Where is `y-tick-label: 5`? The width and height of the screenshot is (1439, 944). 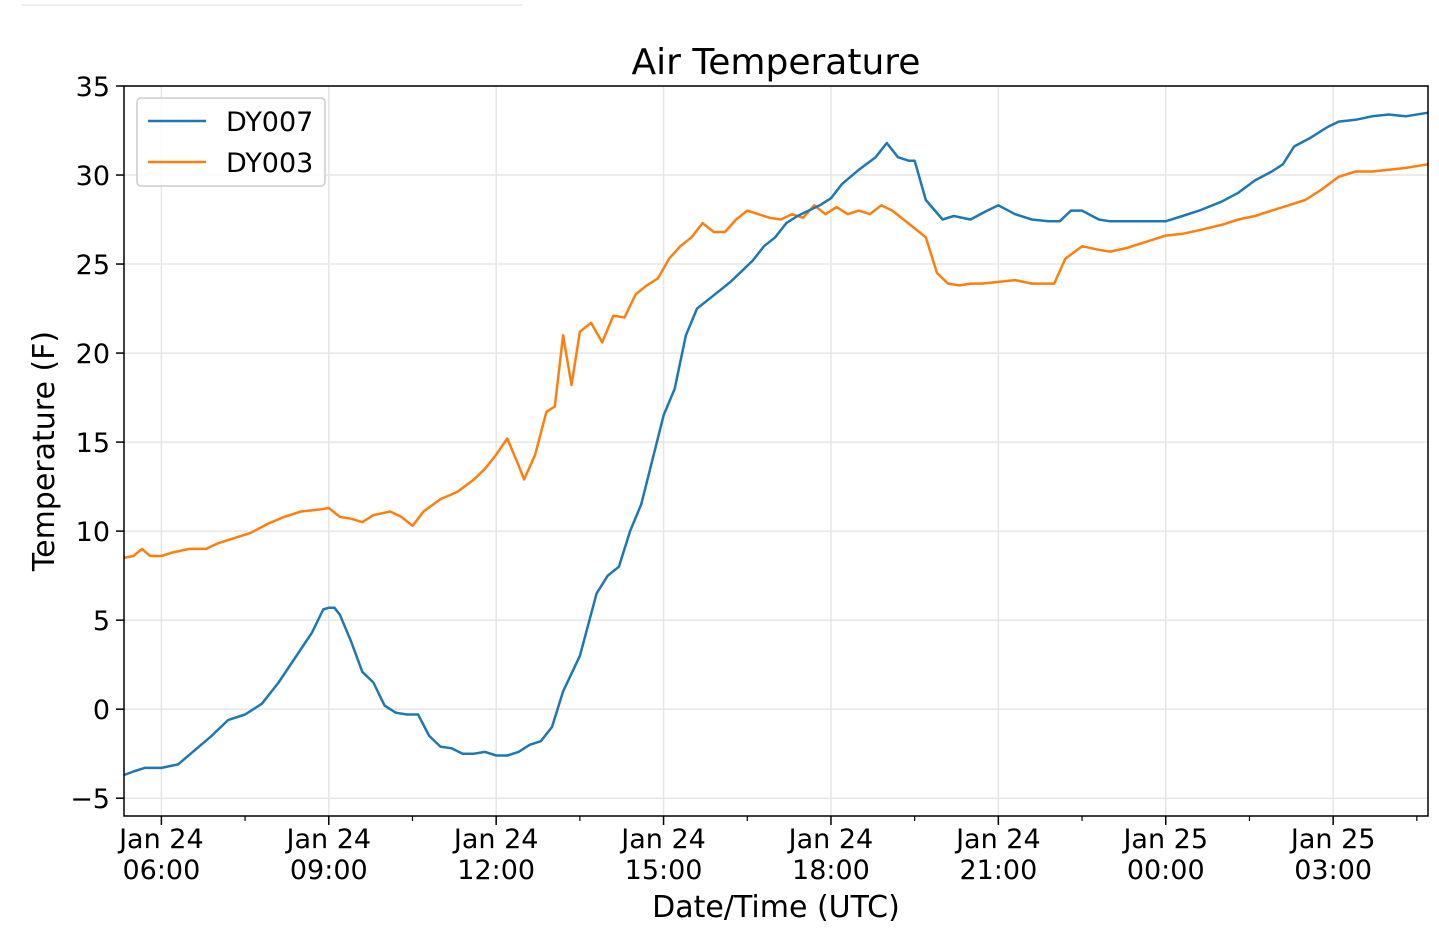 y-tick-label: 5 is located at coordinates (101, 621).